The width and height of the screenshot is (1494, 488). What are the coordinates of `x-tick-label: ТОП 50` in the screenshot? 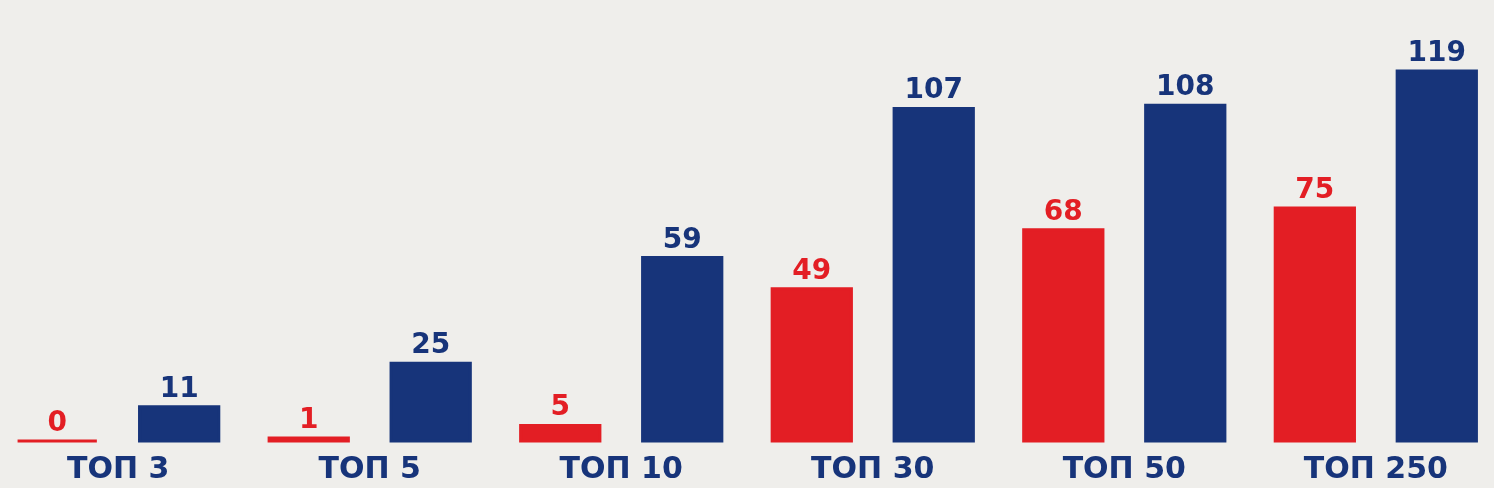 It's located at (1124, 467).